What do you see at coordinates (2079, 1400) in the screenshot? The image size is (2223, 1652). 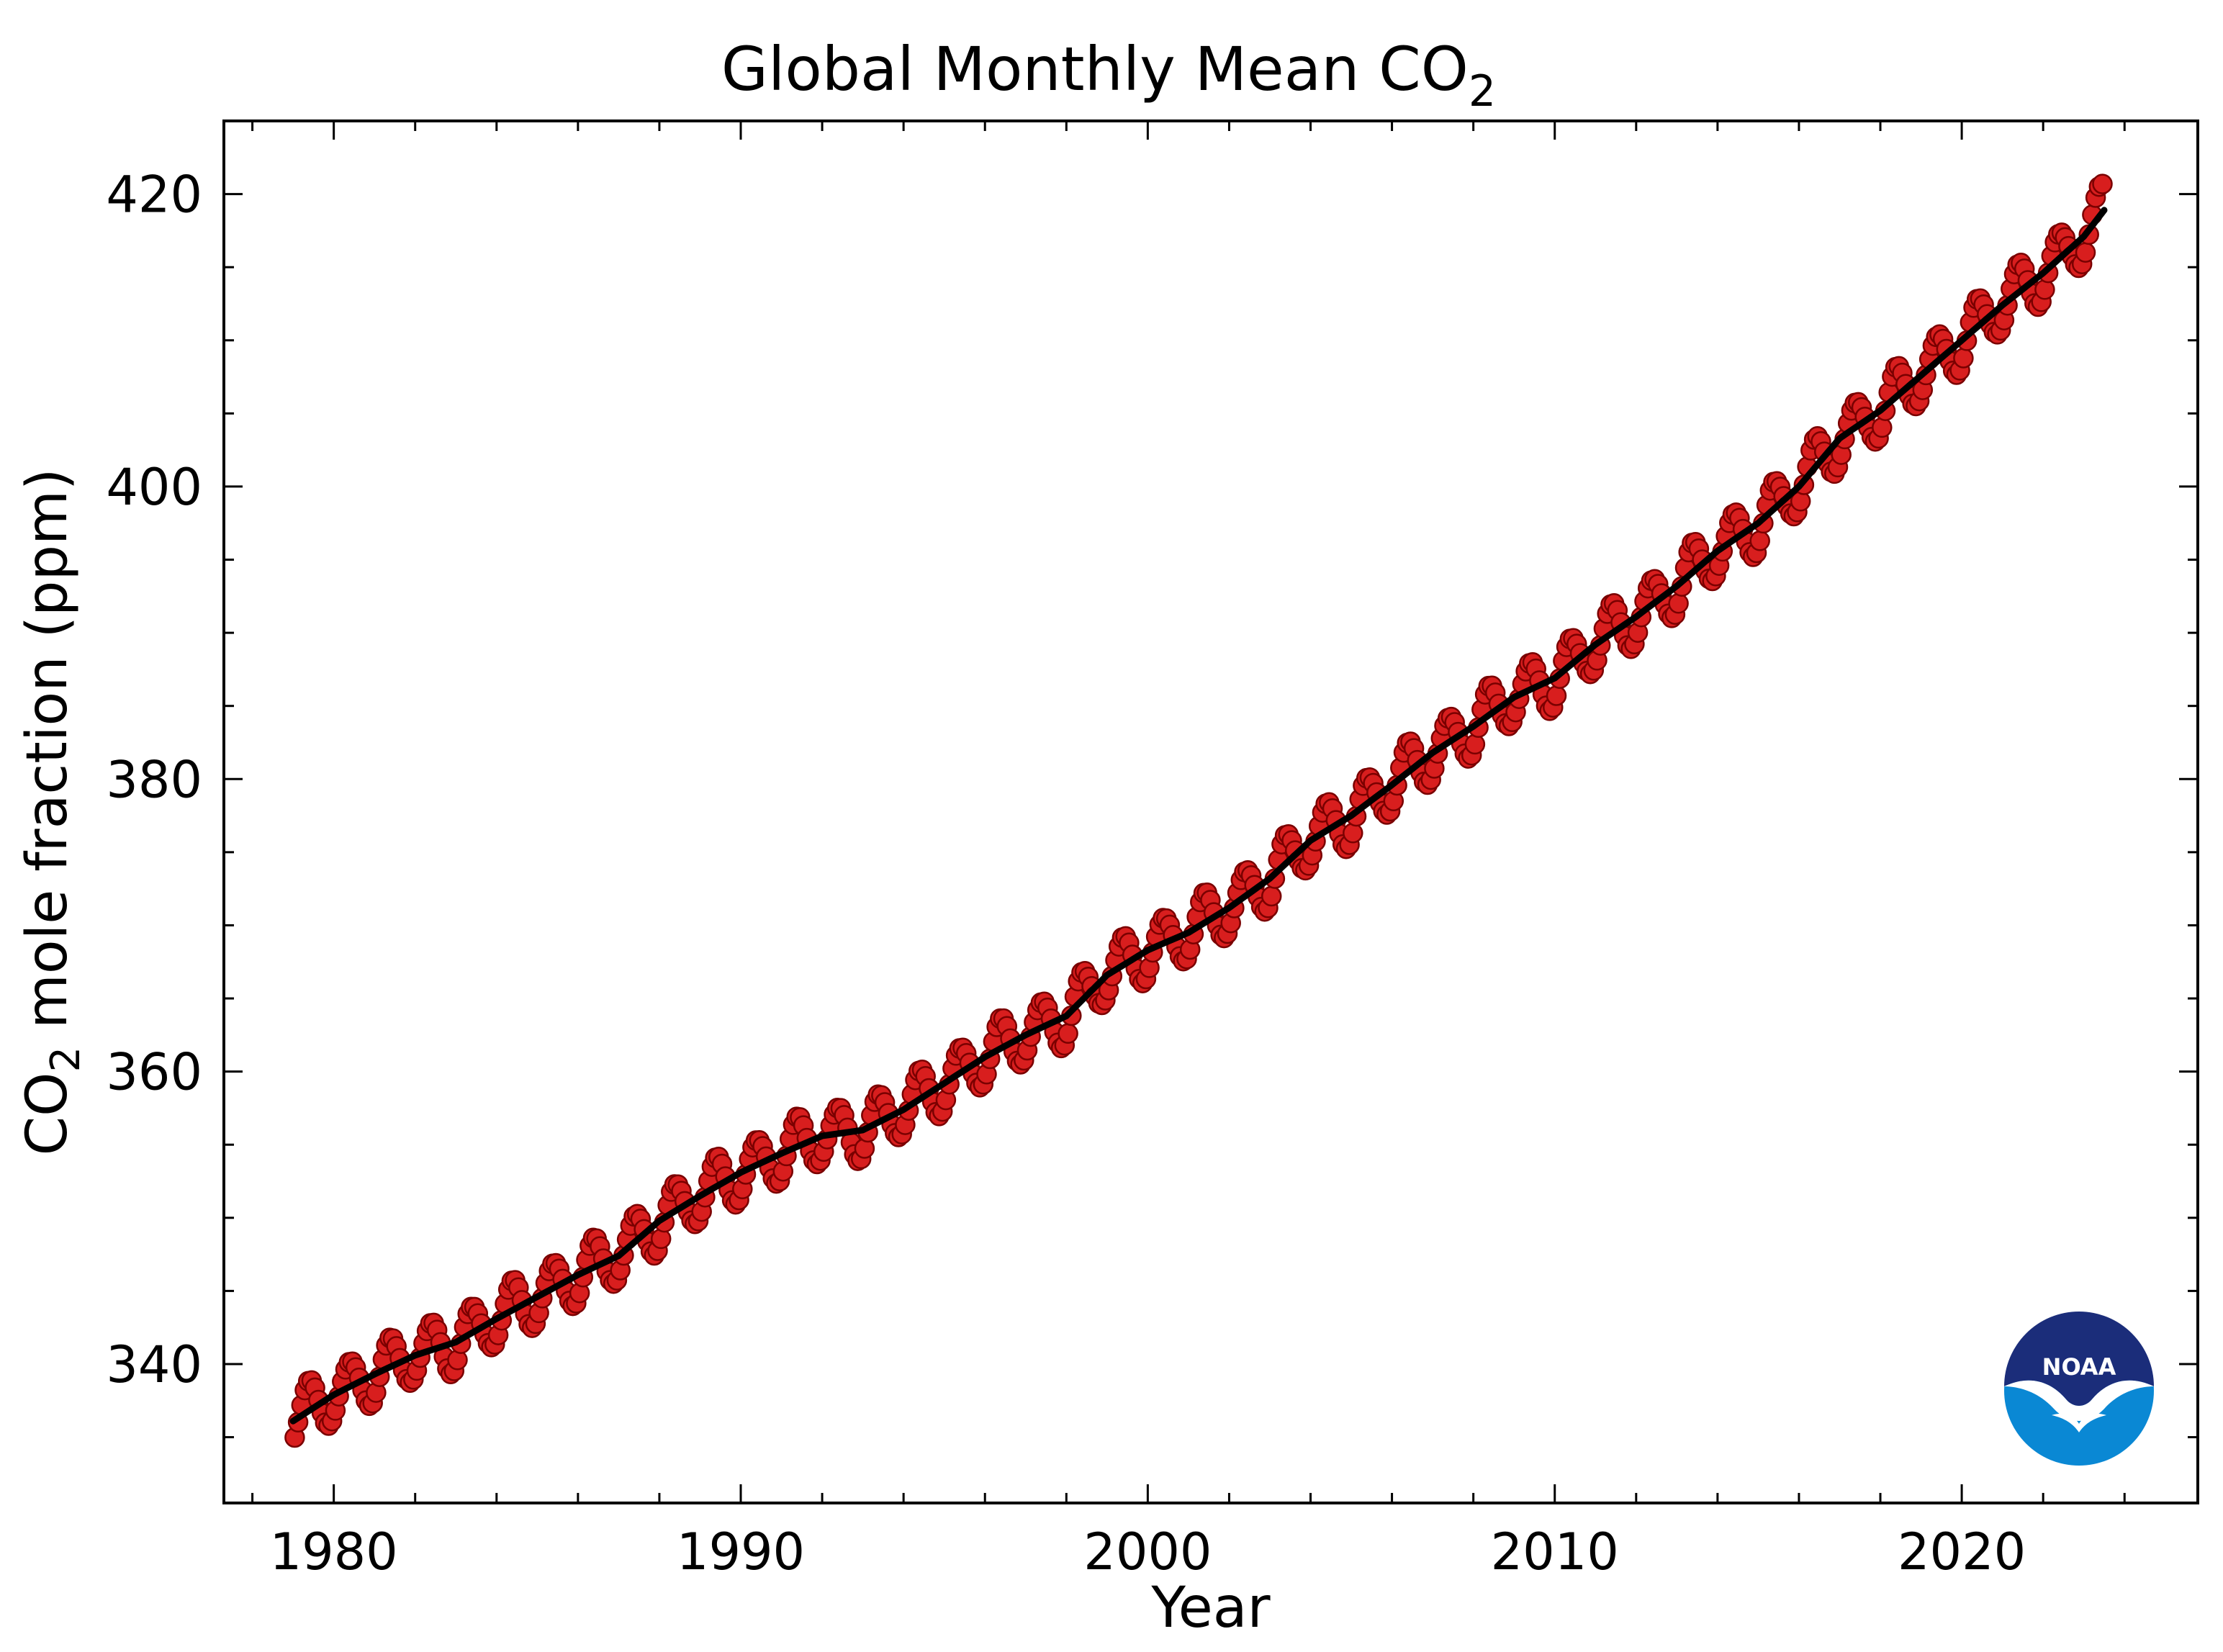 I see `noaa-logo-wave` at bounding box center [2079, 1400].